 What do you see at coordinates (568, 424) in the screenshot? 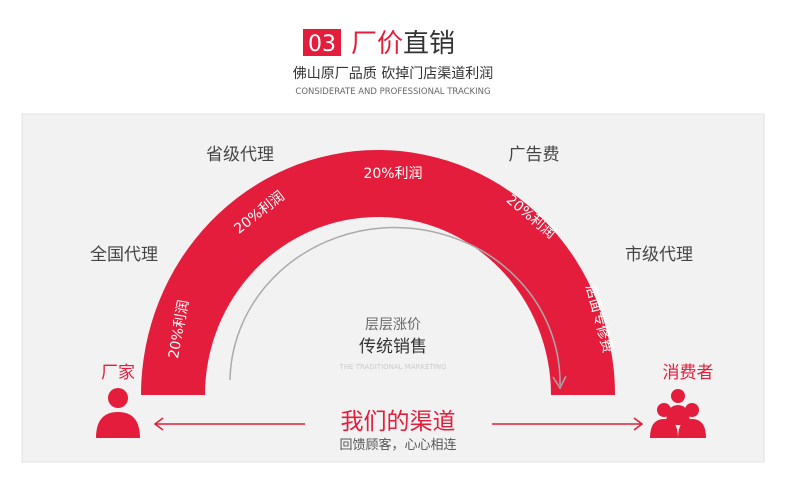
I see `arrow-right-icon` at bounding box center [568, 424].